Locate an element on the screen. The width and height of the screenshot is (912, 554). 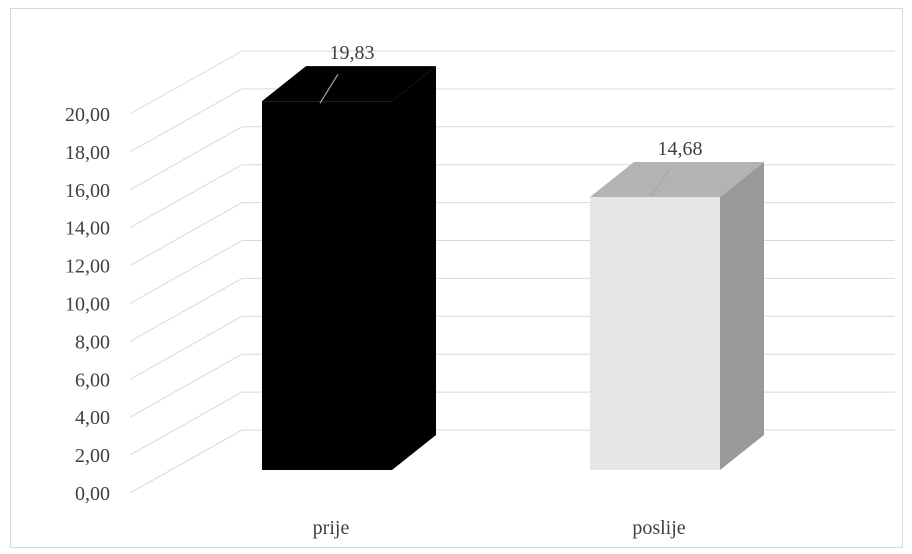
bar-poslije is located at coordinates (655, 333).